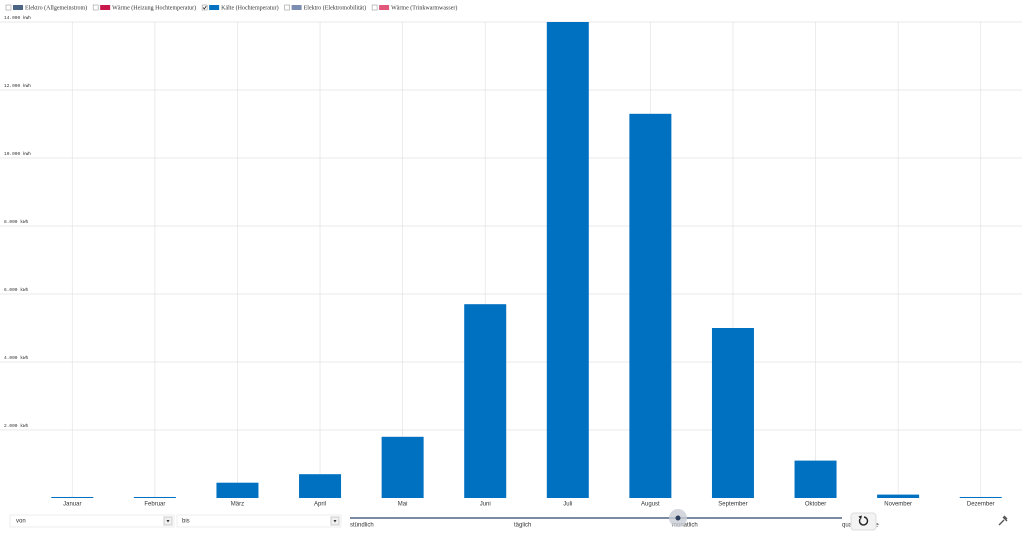 The height and width of the screenshot is (560, 1024). Describe the element at coordinates (898, 505) in the screenshot. I see `x-tick-label: November` at that location.